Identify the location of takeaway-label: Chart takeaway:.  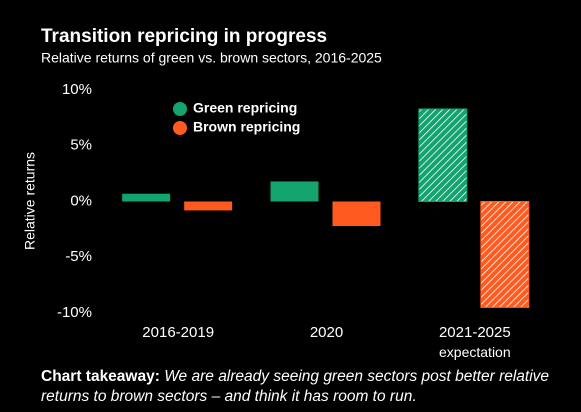
(100, 376).